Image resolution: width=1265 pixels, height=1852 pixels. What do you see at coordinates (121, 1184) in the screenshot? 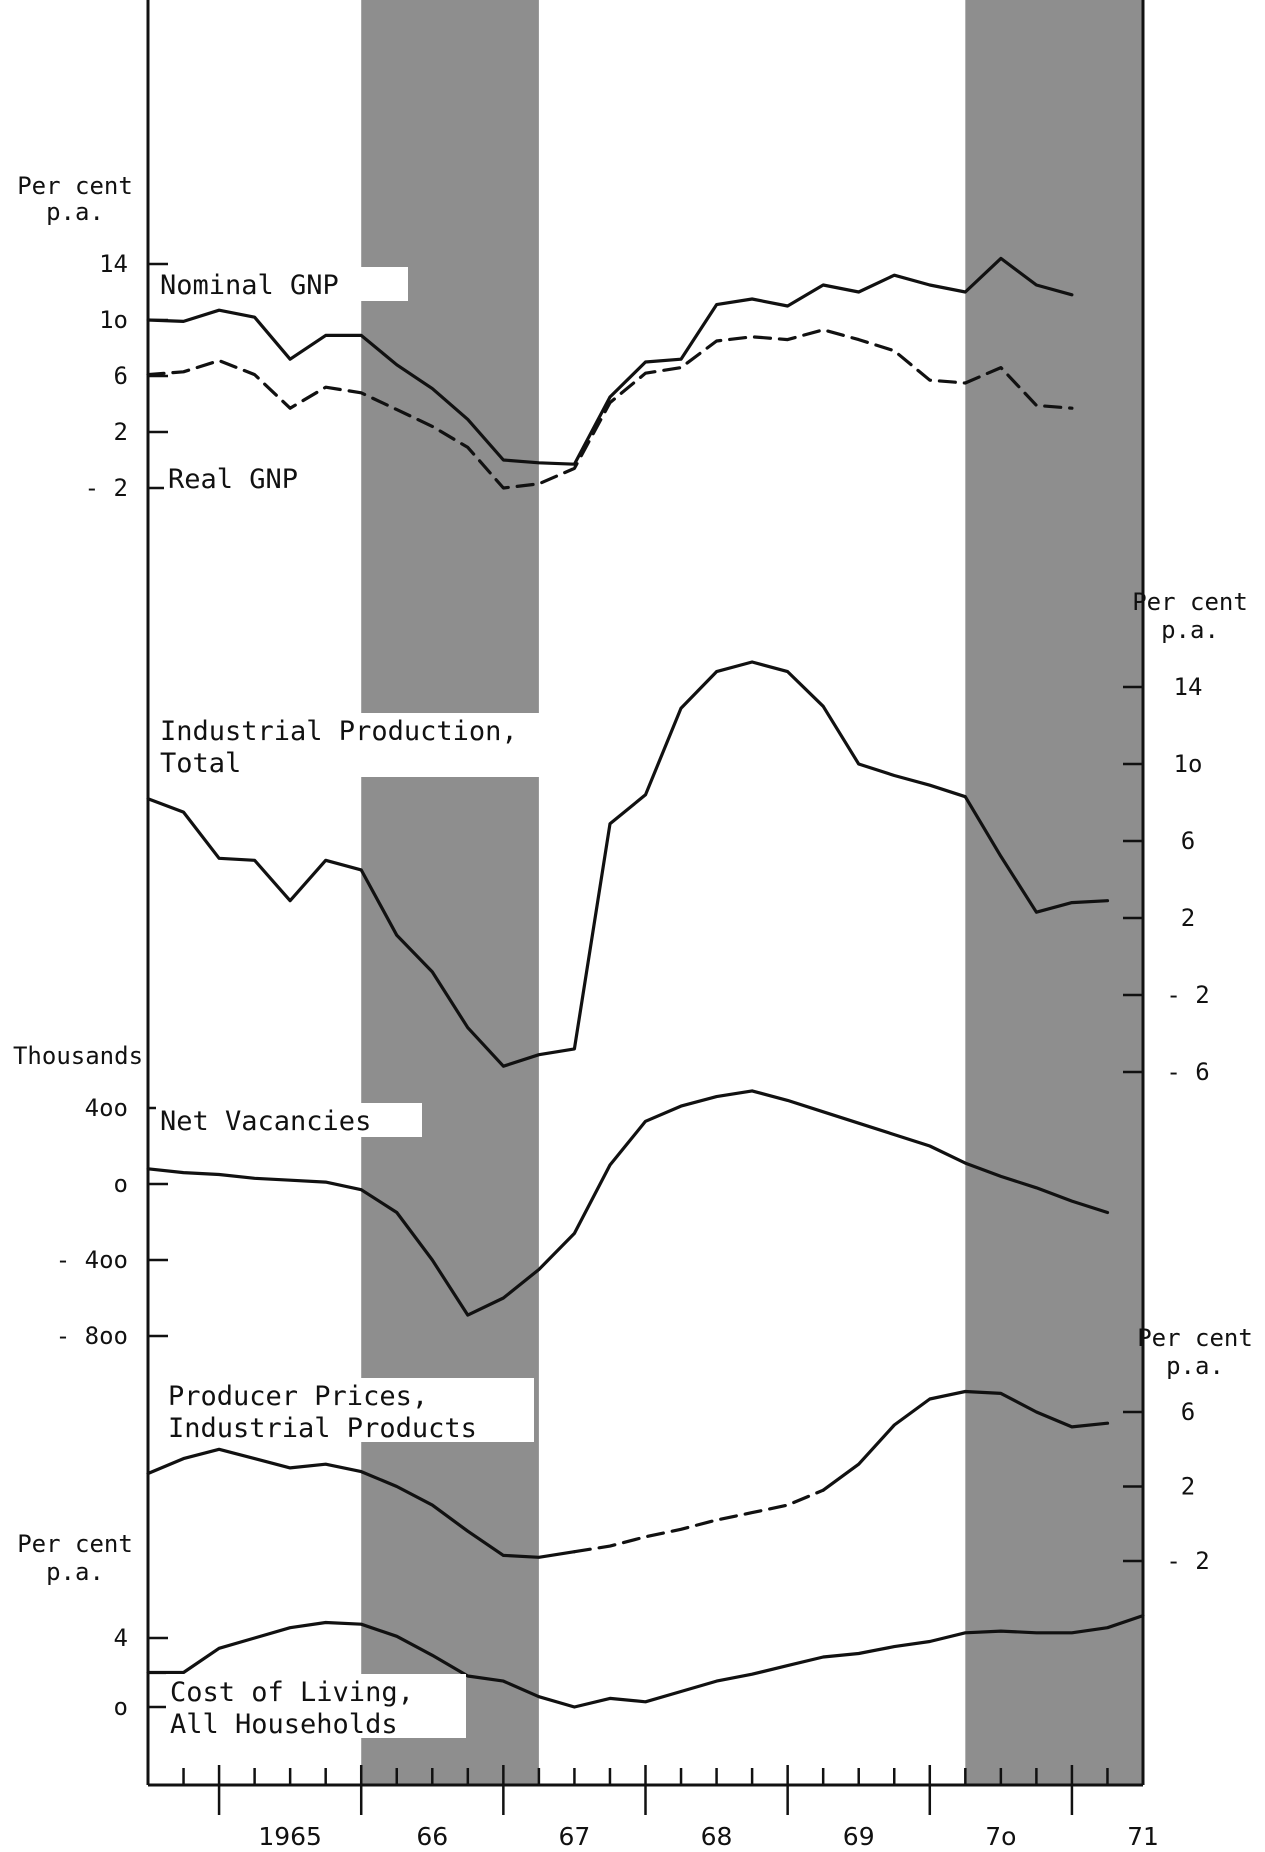
I see `y-tick-label-vacancies: o` at bounding box center [121, 1184].